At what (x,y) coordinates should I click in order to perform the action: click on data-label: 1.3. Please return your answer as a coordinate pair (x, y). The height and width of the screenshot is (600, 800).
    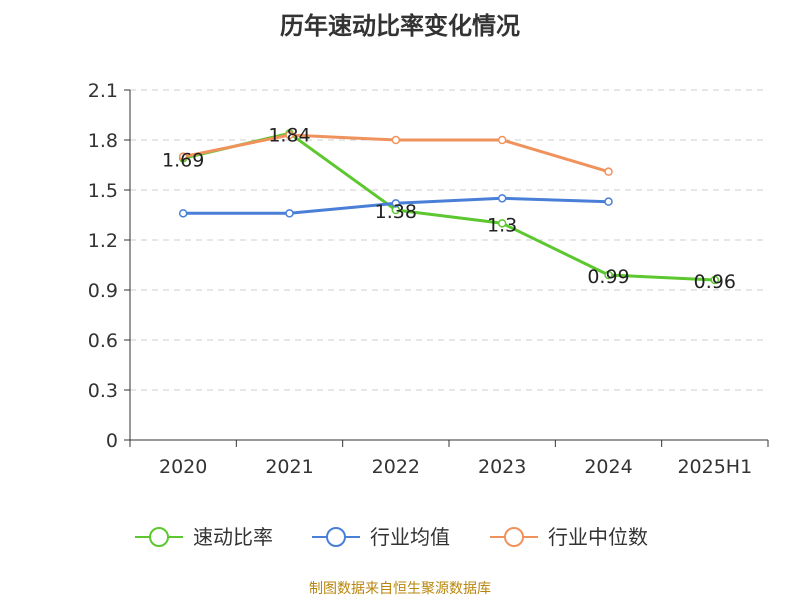
    Looking at the image, I should click on (502, 225).